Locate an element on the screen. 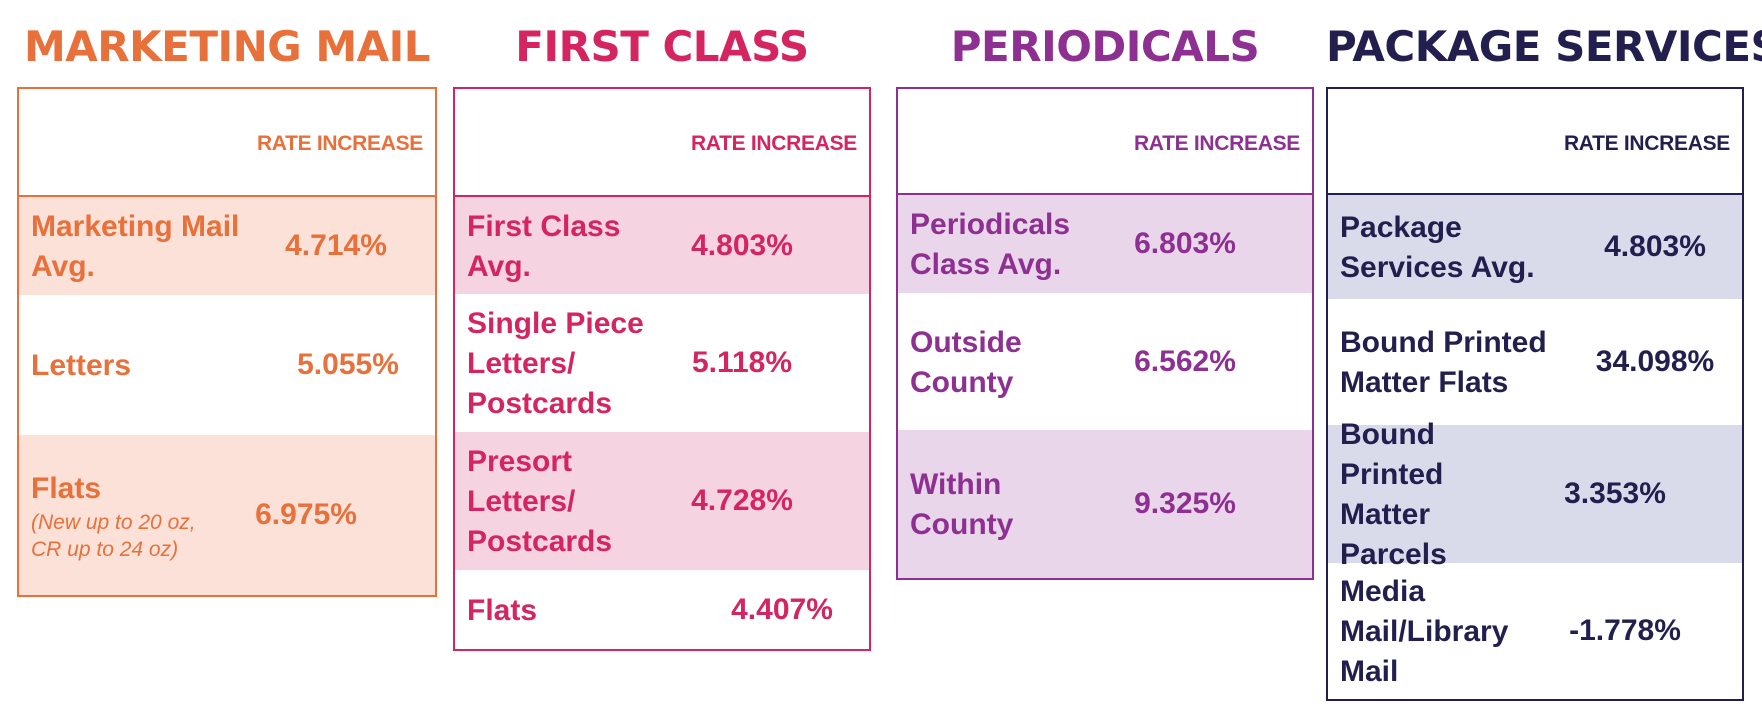 This screenshot has width=1762, height=722. panel-title: PACKAGE SERVICES is located at coordinates (1544, 46).